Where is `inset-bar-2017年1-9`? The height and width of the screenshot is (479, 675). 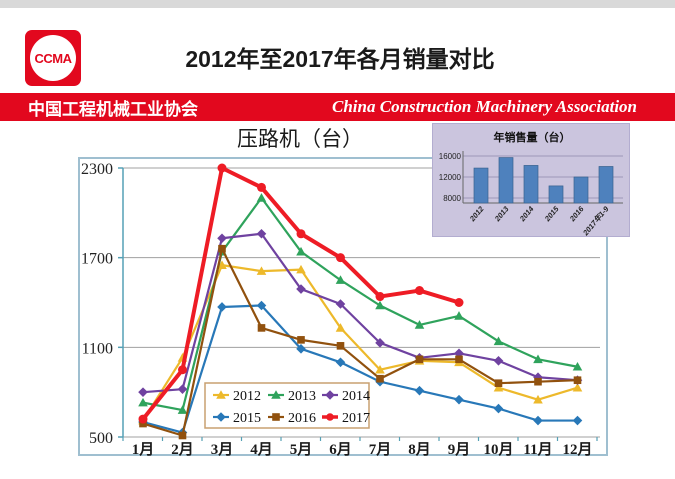 inset-bar-2017年1-9 is located at coordinates (606, 185).